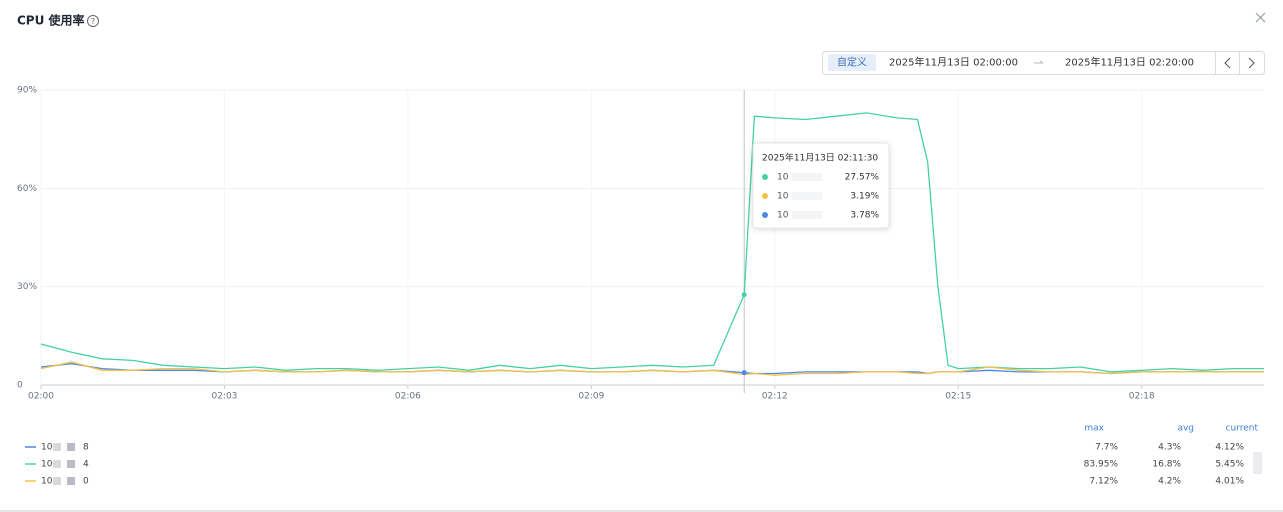 The height and width of the screenshot is (512, 1283). I want to click on tooltip-value: 27.57%, so click(862, 178).